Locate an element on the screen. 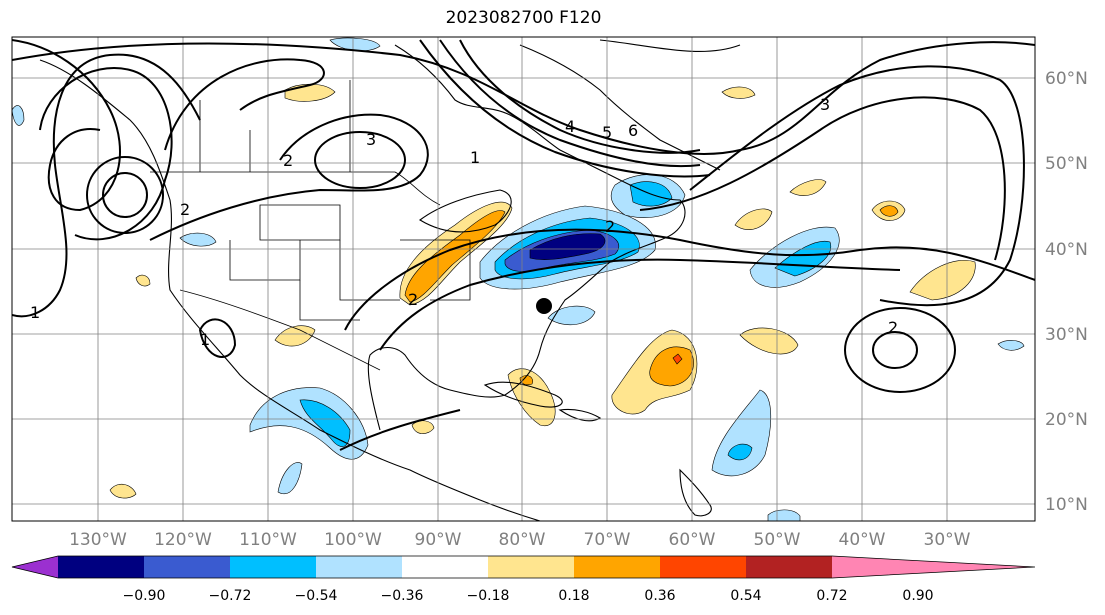 This screenshot has width=1105, height=615. contour-line-trough is located at coordinates (689, 279).